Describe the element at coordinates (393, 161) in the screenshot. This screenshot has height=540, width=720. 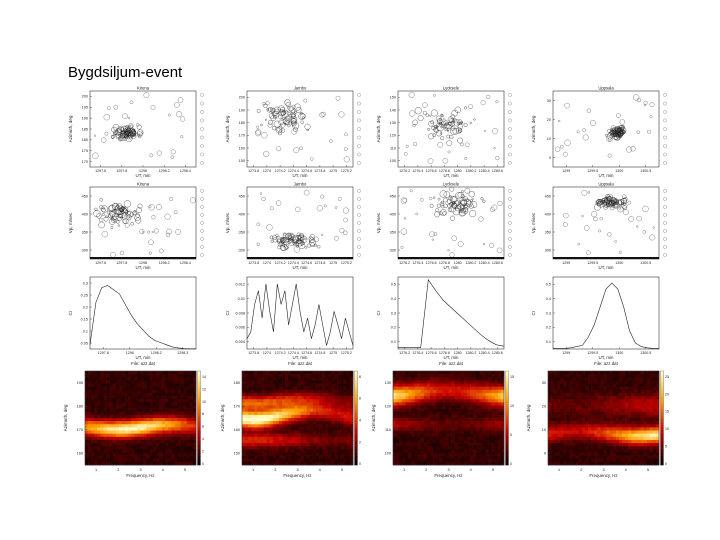
I see `y-tick-label: 100` at that location.